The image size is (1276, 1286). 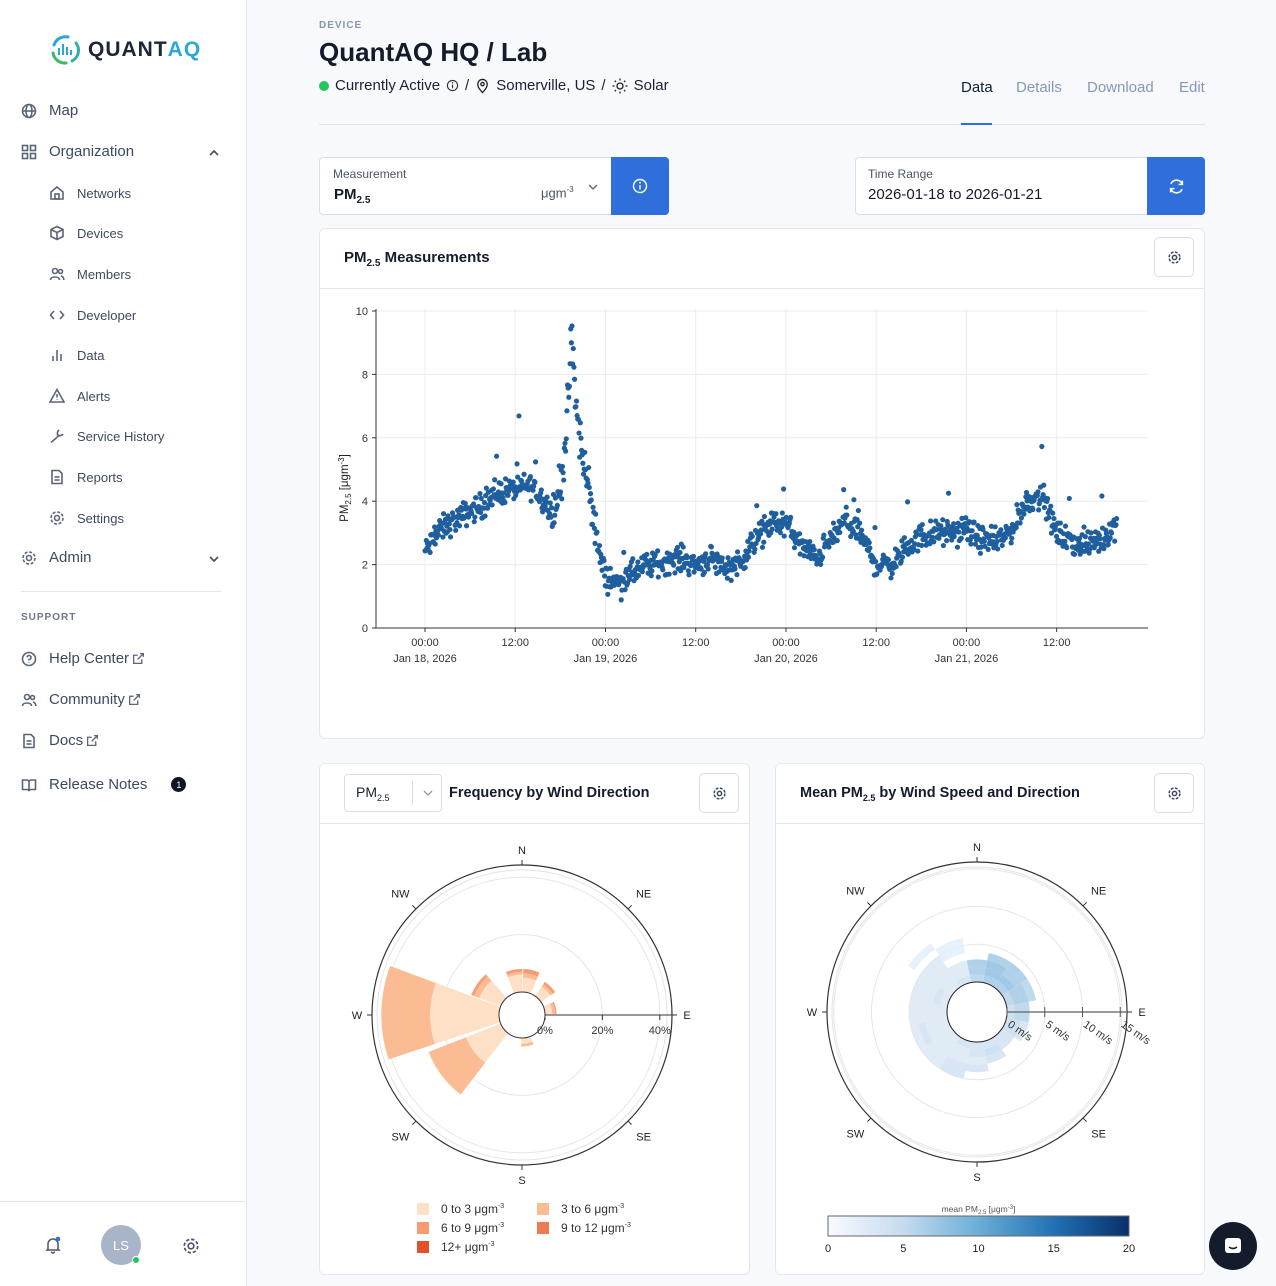 What do you see at coordinates (1233, 1246) in the screenshot?
I see `chat-support-button` at bounding box center [1233, 1246].